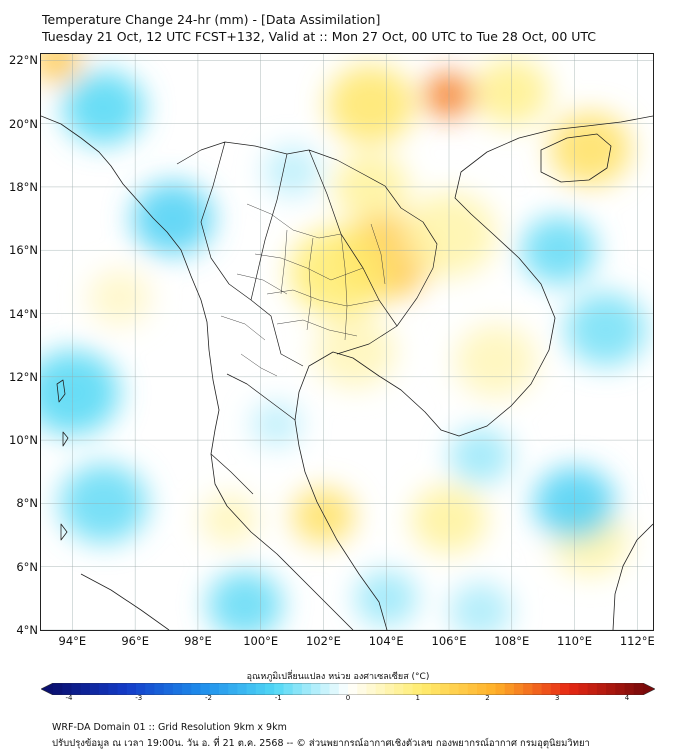 Image resolution: width=676 pixels, height=756 pixels. What do you see at coordinates (575, 641) in the screenshot?
I see `lon-label: 110°E` at bounding box center [575, 641].